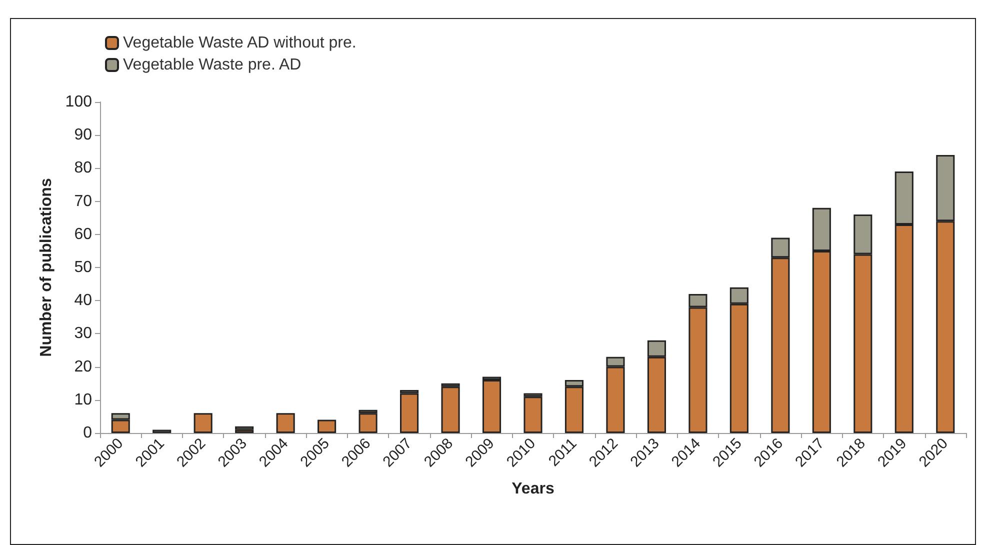 The width and height of the screenshot is (988, 545). I want to click on y-tick-label: 0, so click(87, 433).